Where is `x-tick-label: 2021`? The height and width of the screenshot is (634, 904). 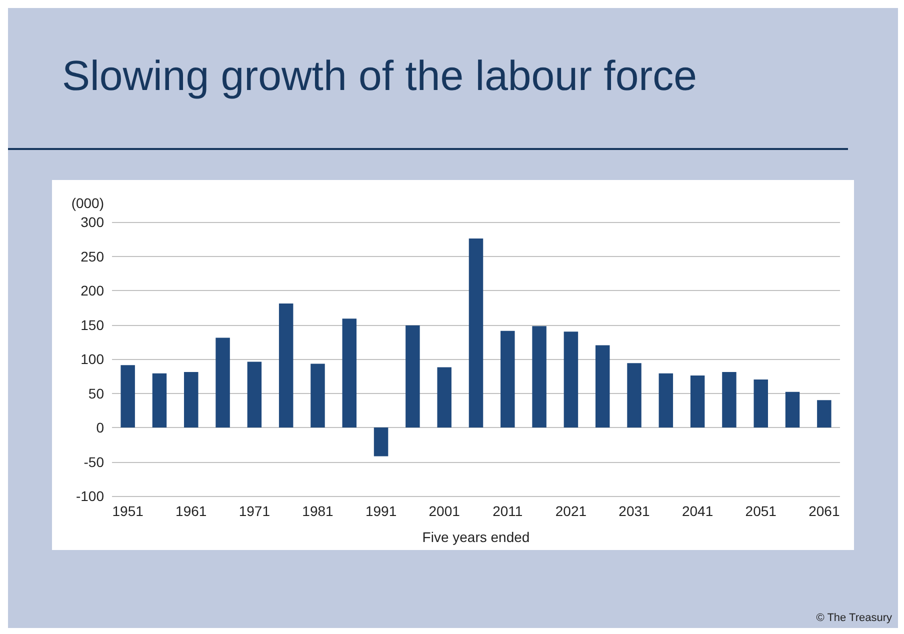 x-tick-label: 2021 is located at coordinates (571, 511).